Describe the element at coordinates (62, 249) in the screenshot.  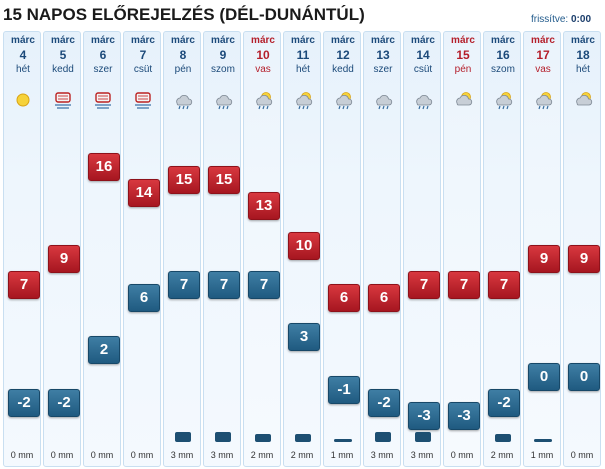
I see `day-column: márc 5 kedd 9 -2 0 mm` at that location.